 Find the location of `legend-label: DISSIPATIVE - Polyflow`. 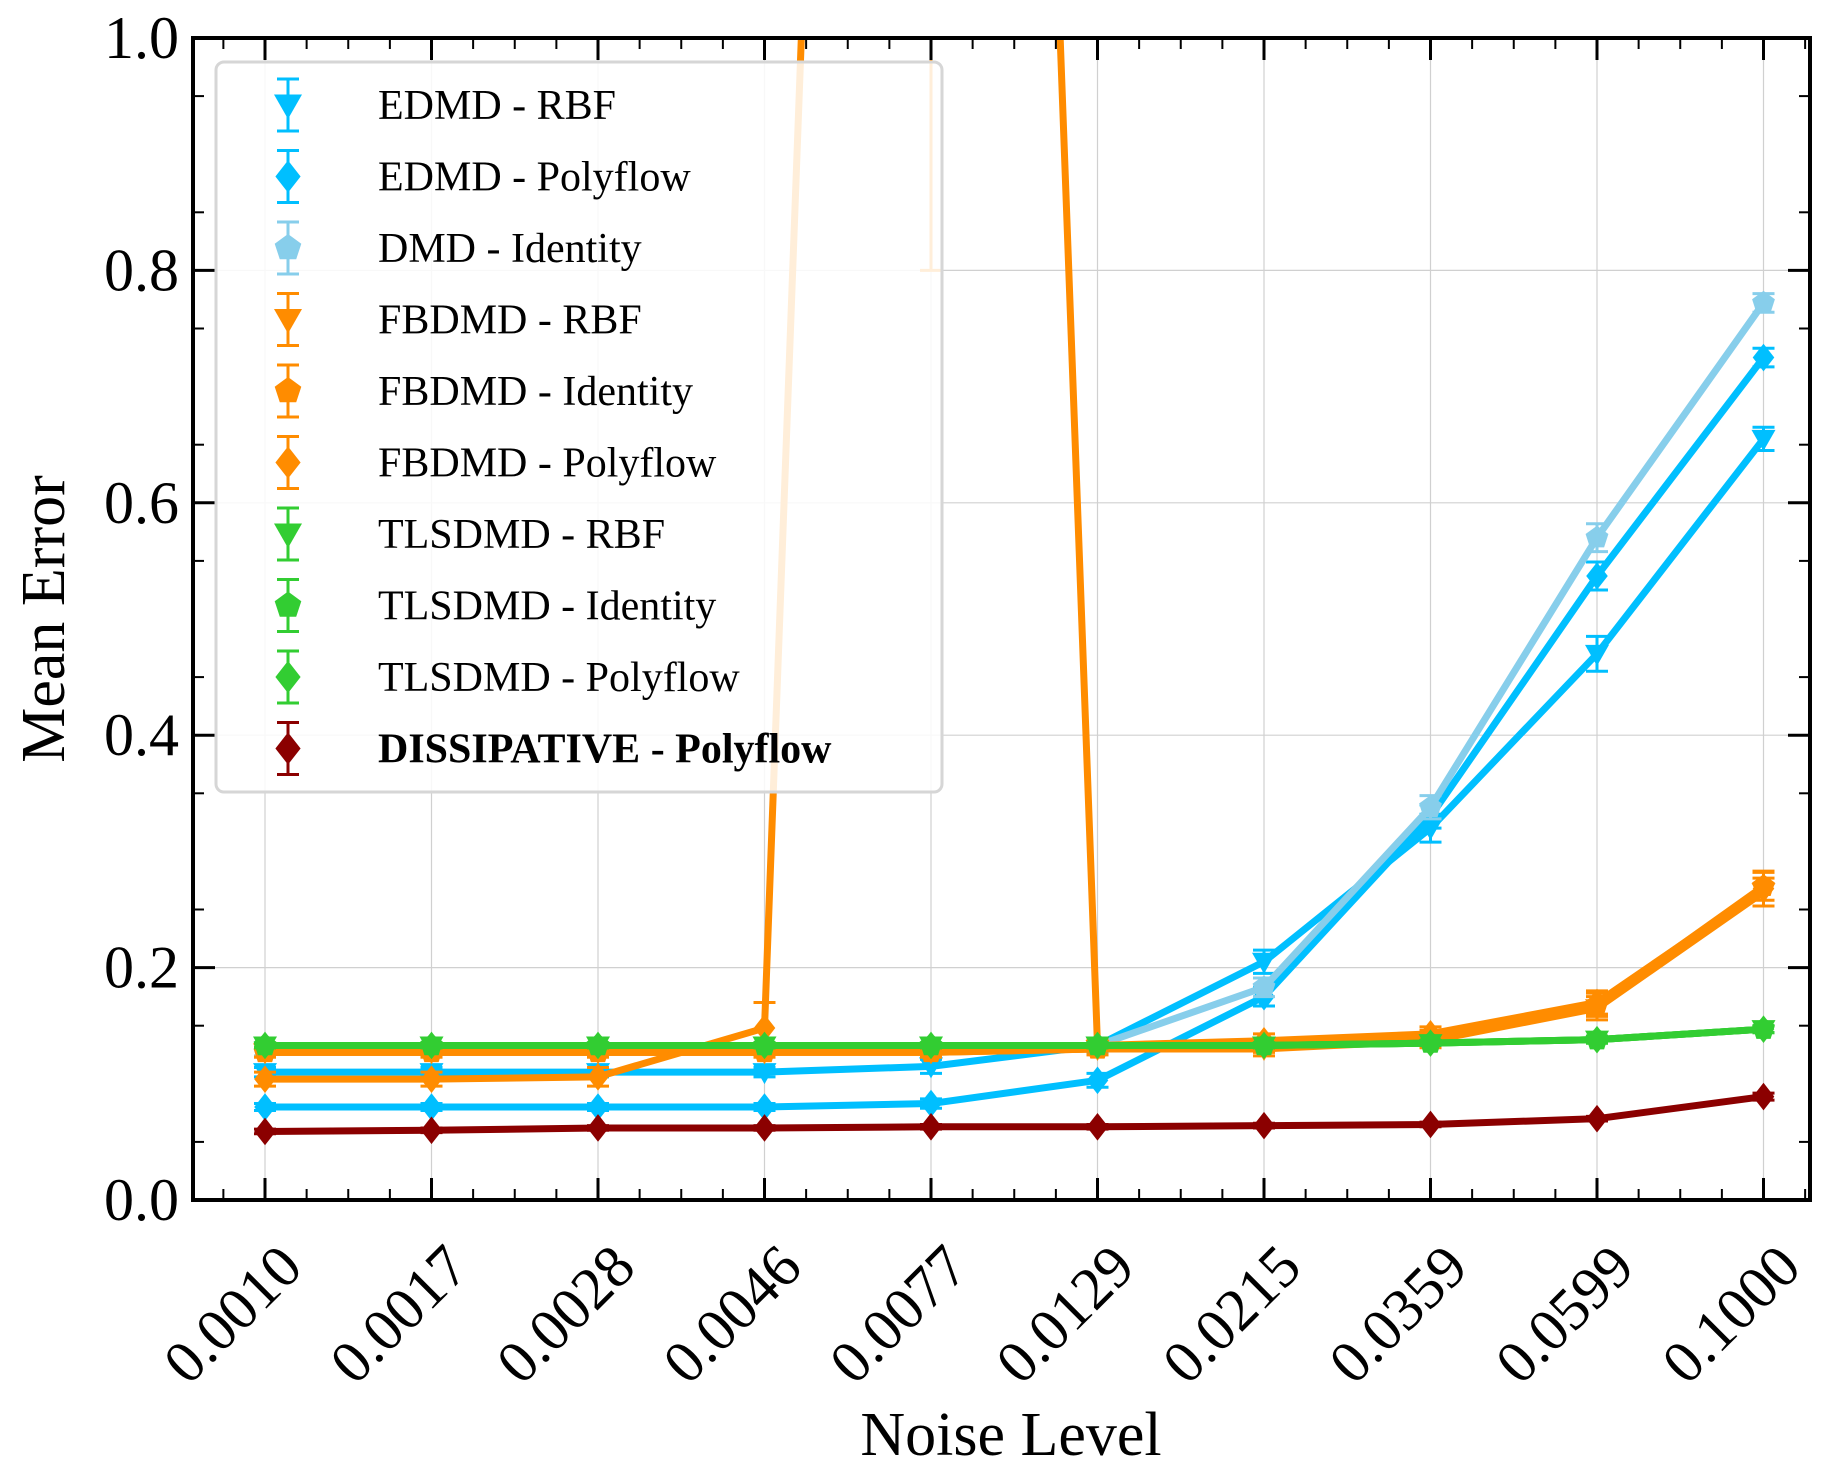

legend-label: DISSIPATIVE - Polyflow is located at coordinates (605, 750).